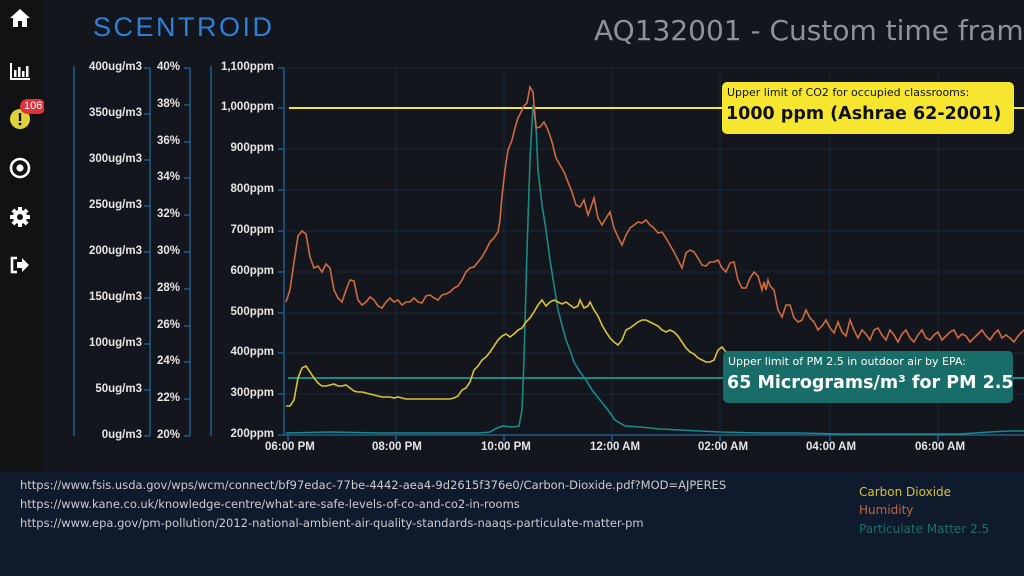 This screenshot has height=576, width=1024. What do you see at coordinates (809, 30) in the screenshot?
I see `page-title: AQ132001 - Custom time frame` at bounding box center [809, 30].